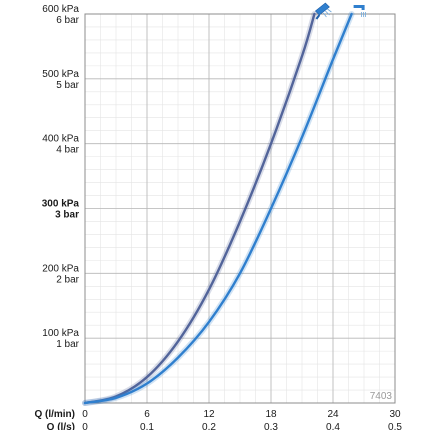  What do you see at coordinates (60, 74) in the screenshot?
I see `y-tick-label-kpa: 500 kPa` at bounding box center [60, 74].